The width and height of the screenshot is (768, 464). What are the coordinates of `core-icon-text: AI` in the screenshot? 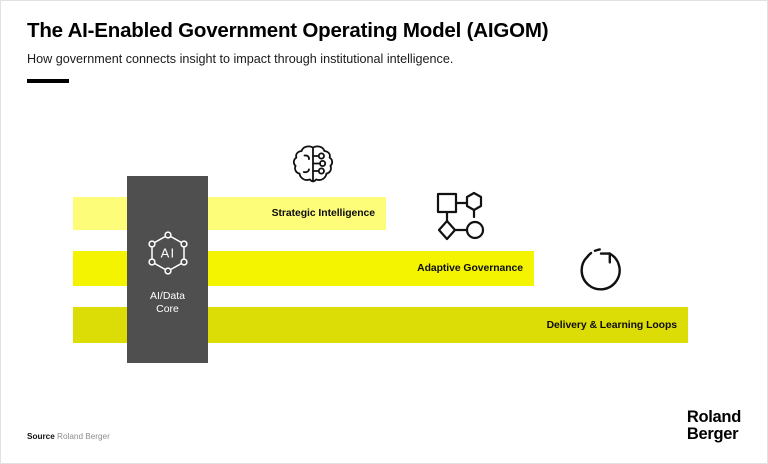 It's located at (167, 252).